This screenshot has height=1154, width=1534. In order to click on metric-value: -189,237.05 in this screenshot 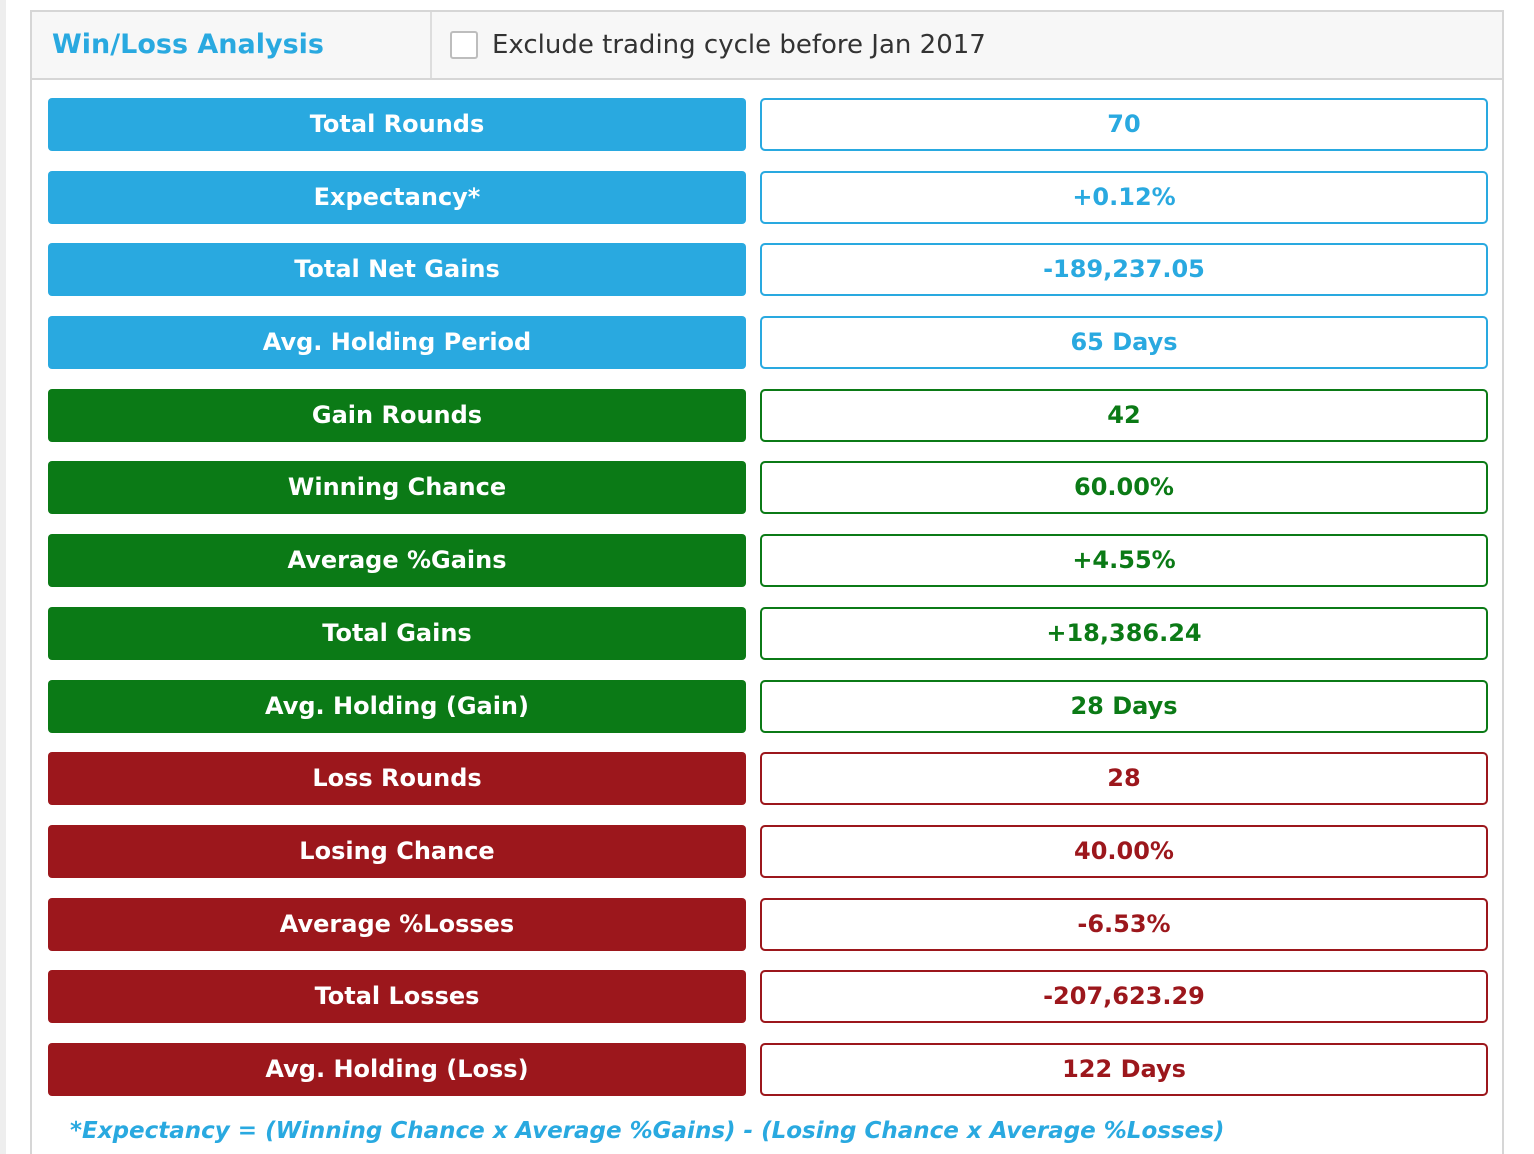, I will do `click(1124, 270)`.